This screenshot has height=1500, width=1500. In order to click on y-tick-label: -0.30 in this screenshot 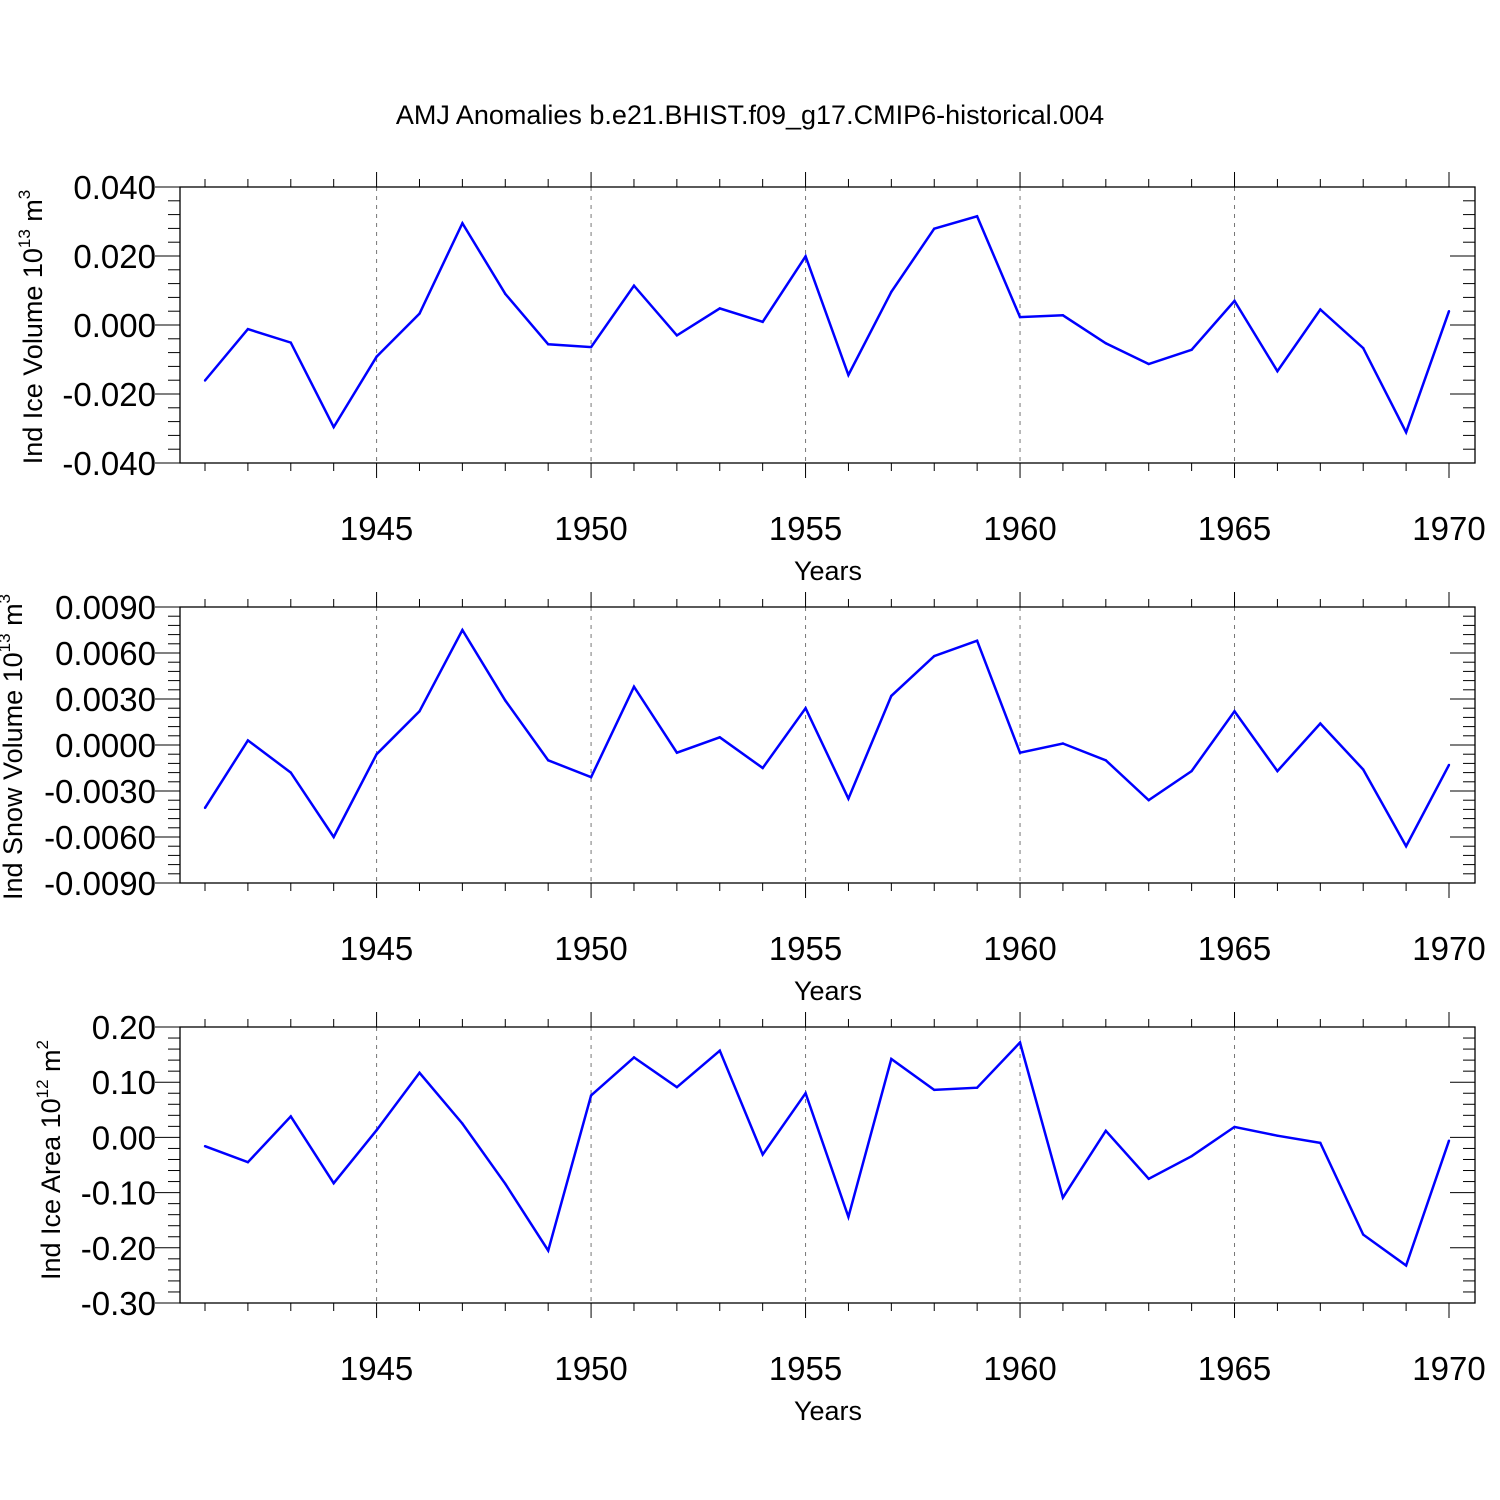, I will do `click(118, 1303)`.